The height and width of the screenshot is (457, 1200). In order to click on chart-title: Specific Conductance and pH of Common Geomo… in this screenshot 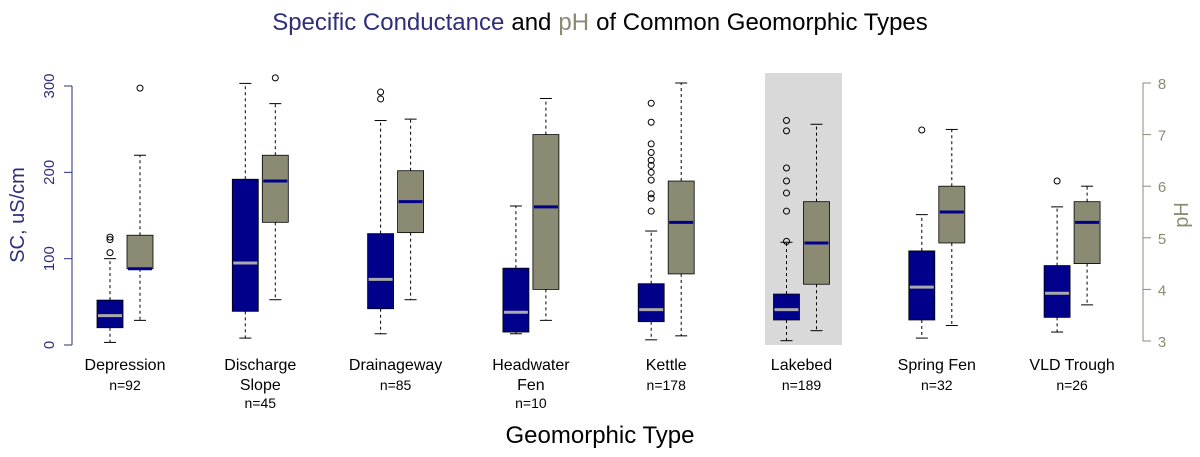, I will do `click(600, 22)`.